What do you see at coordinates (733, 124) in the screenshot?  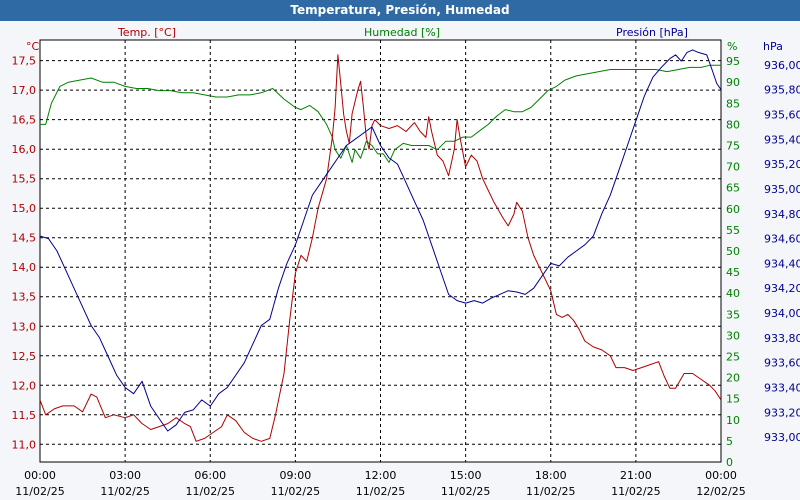 I see `humidity-tick-label: 80` at bounding box center [733, 124].